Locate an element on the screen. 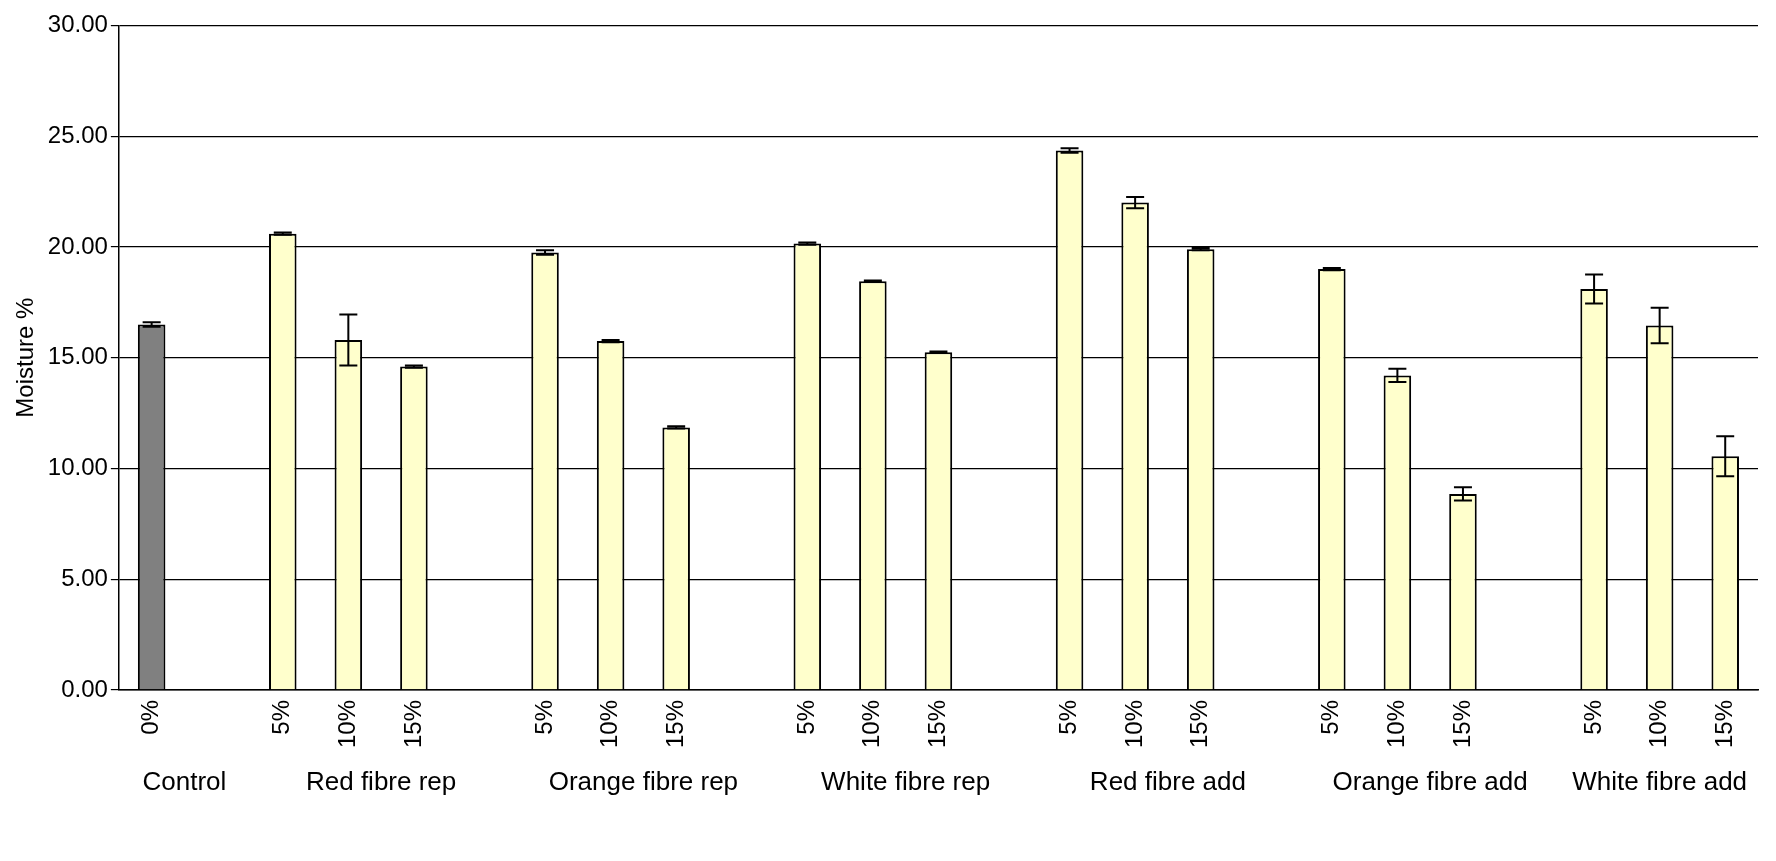  y-tick-label: 25.00 is located at coordinates (77, 134).